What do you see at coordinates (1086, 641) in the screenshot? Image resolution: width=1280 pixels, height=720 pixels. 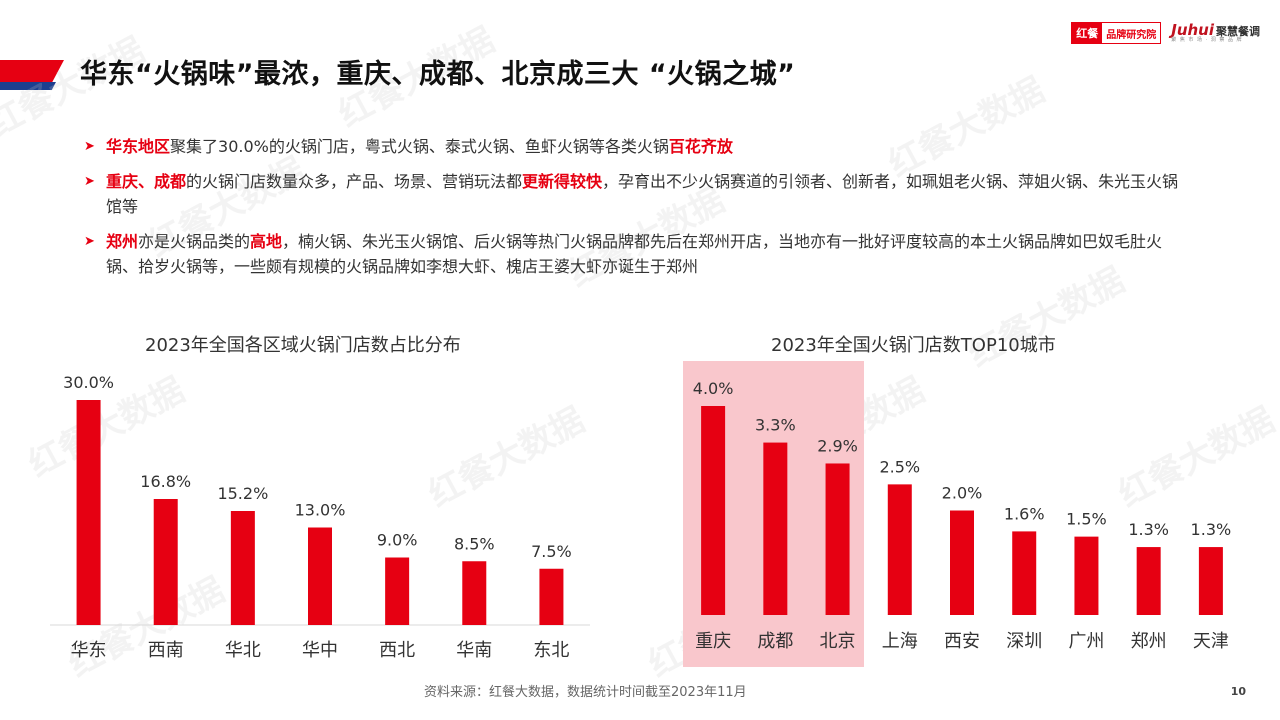 I see `category-label: 广州` at bounding box center [1086, 641].